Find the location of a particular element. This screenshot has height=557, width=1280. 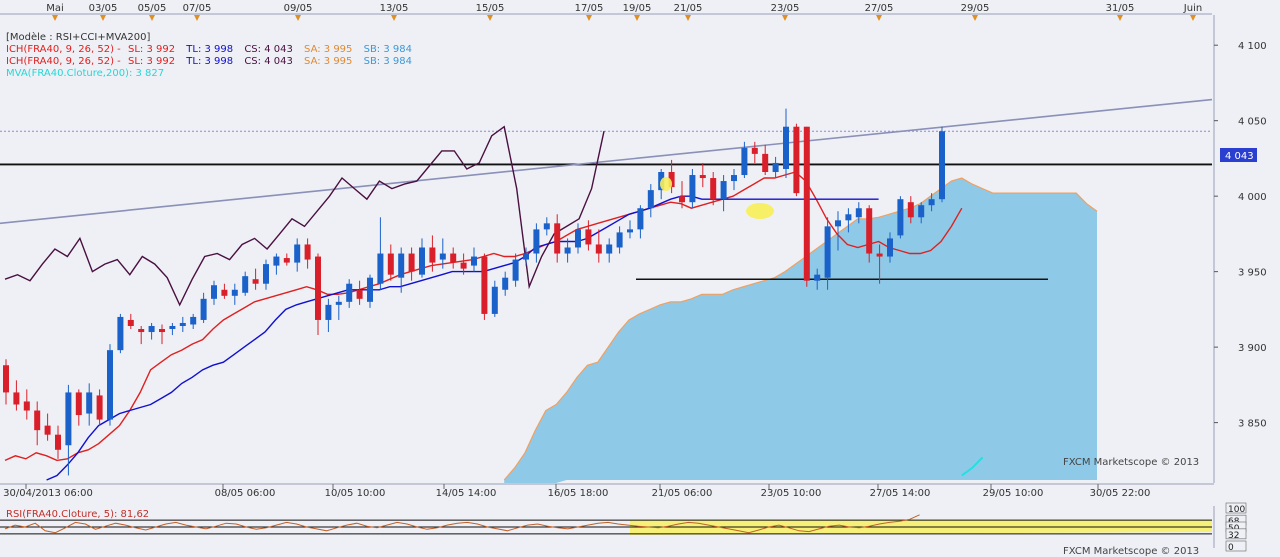

top-axis-label: 21/05 is located at coordinates (688, 8).